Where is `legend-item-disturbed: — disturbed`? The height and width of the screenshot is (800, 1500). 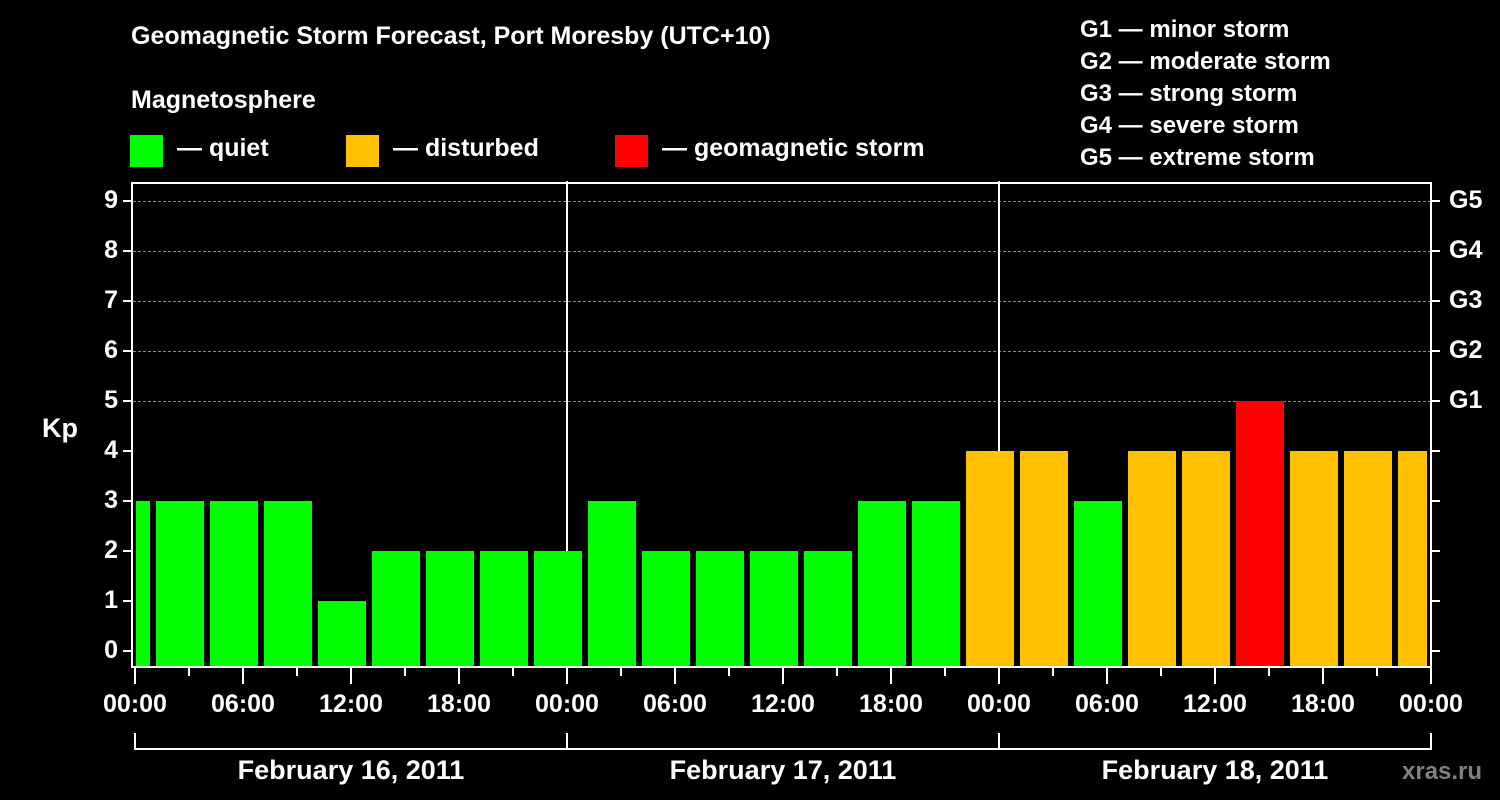 legend-item-disturbed: — disturbed is located at coordinates (442, 150).